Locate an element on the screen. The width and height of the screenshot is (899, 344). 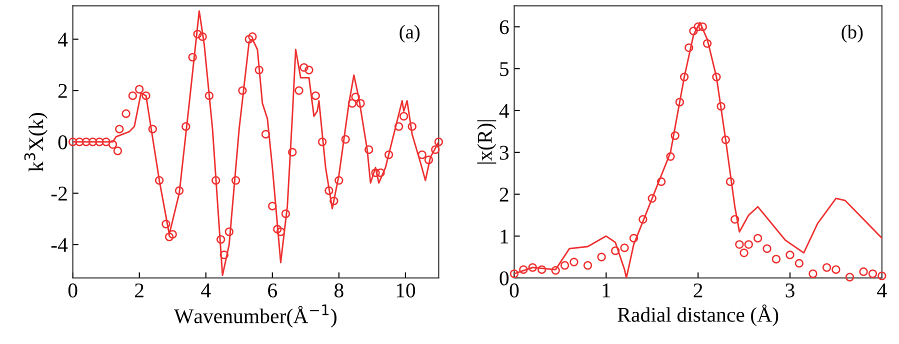
x-tick-label: 1 is located at coordinates (606, 291).